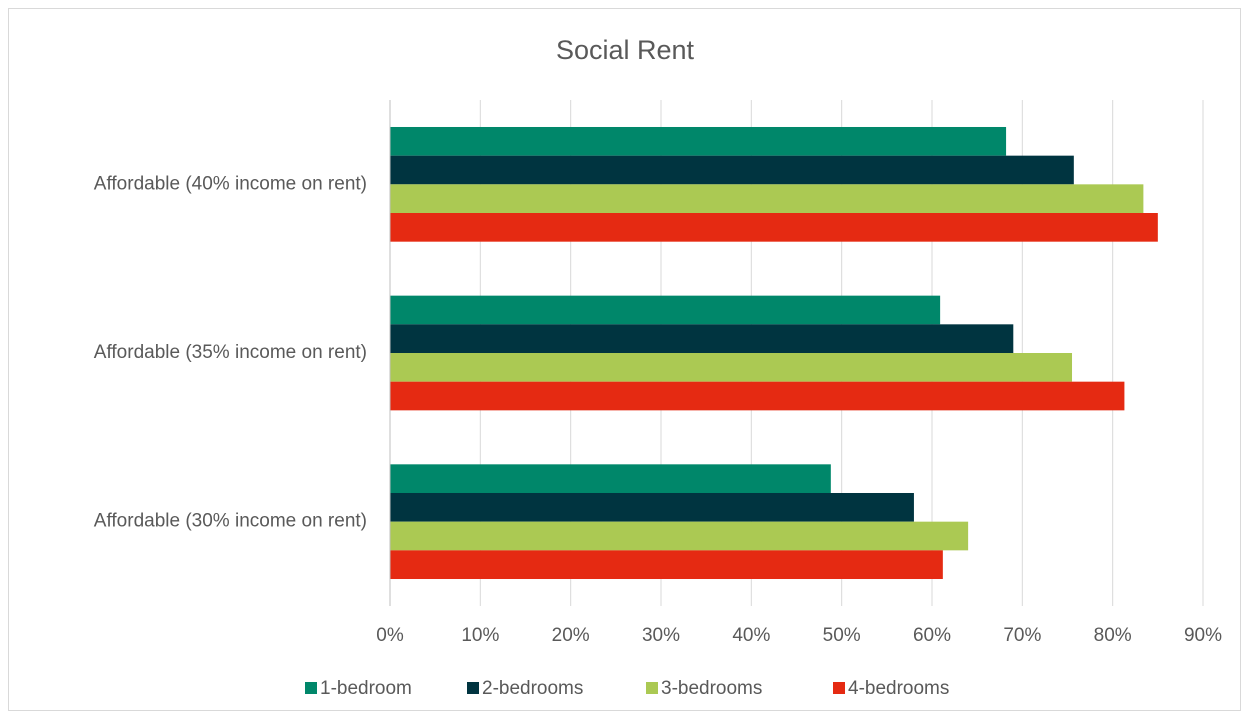  Describe the element at coordinates (571, 635) in the screenshot. I see `x-tick-label: 20%` at that location.